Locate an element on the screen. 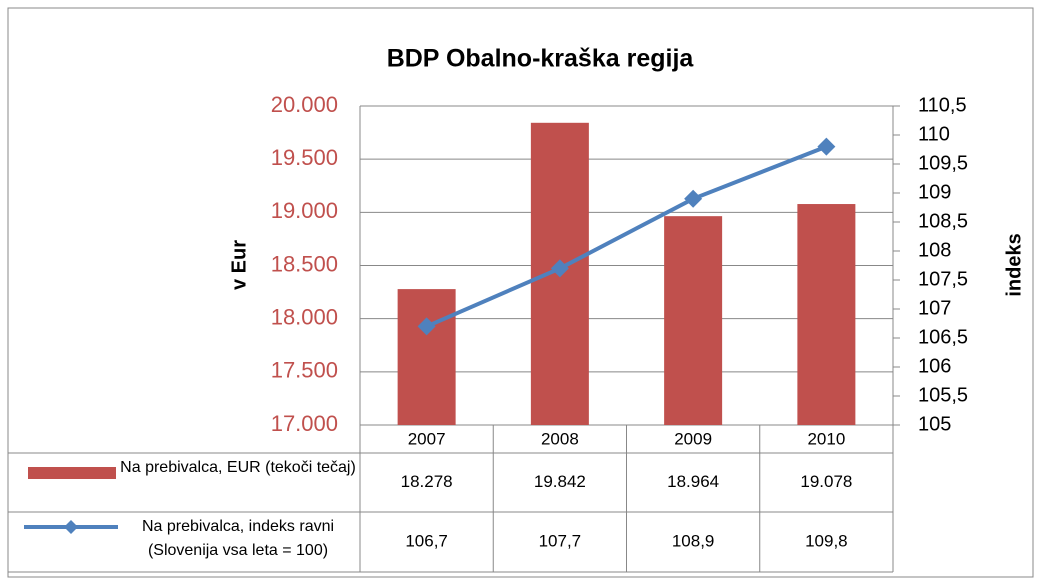  y2-tick-label: 109 is located at coordinates (934, 192).